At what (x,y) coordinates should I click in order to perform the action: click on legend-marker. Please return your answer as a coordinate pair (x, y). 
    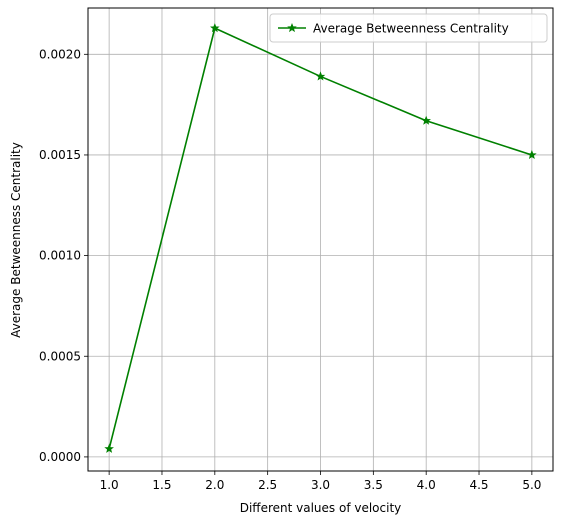
    Looking at the image, I should click on (292, 27).